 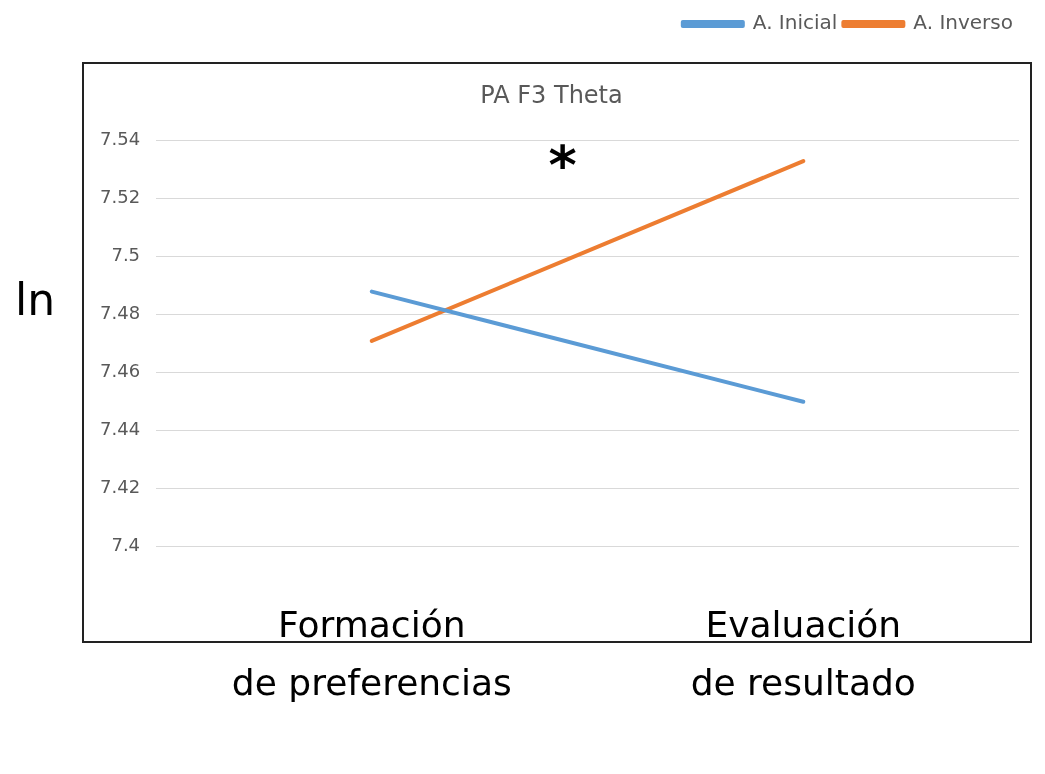 I want to click on y-tick-label: 7.52, so click(x=120, y=197).